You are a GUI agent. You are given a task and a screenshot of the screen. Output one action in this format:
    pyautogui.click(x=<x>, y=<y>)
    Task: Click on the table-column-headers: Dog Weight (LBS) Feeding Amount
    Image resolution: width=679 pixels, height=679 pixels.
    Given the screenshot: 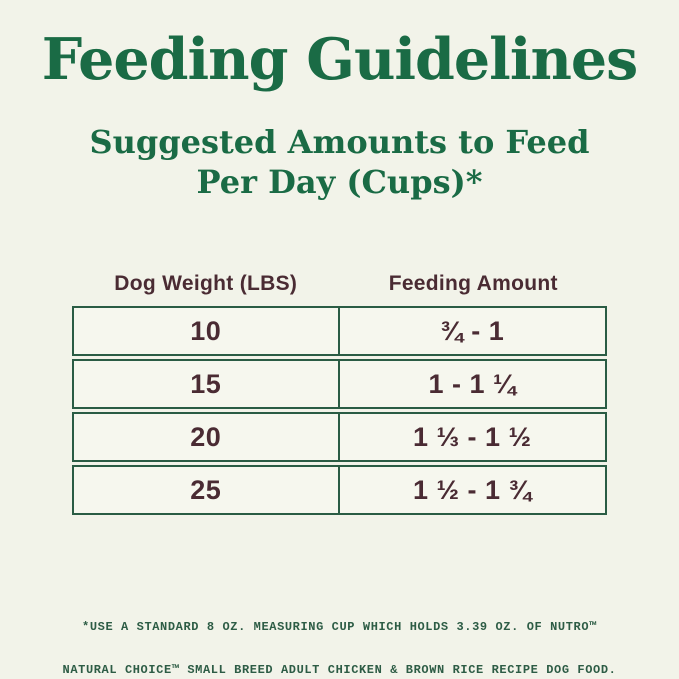 What is the action you would take?
    pyautogui.click(x=339, y=284)
    